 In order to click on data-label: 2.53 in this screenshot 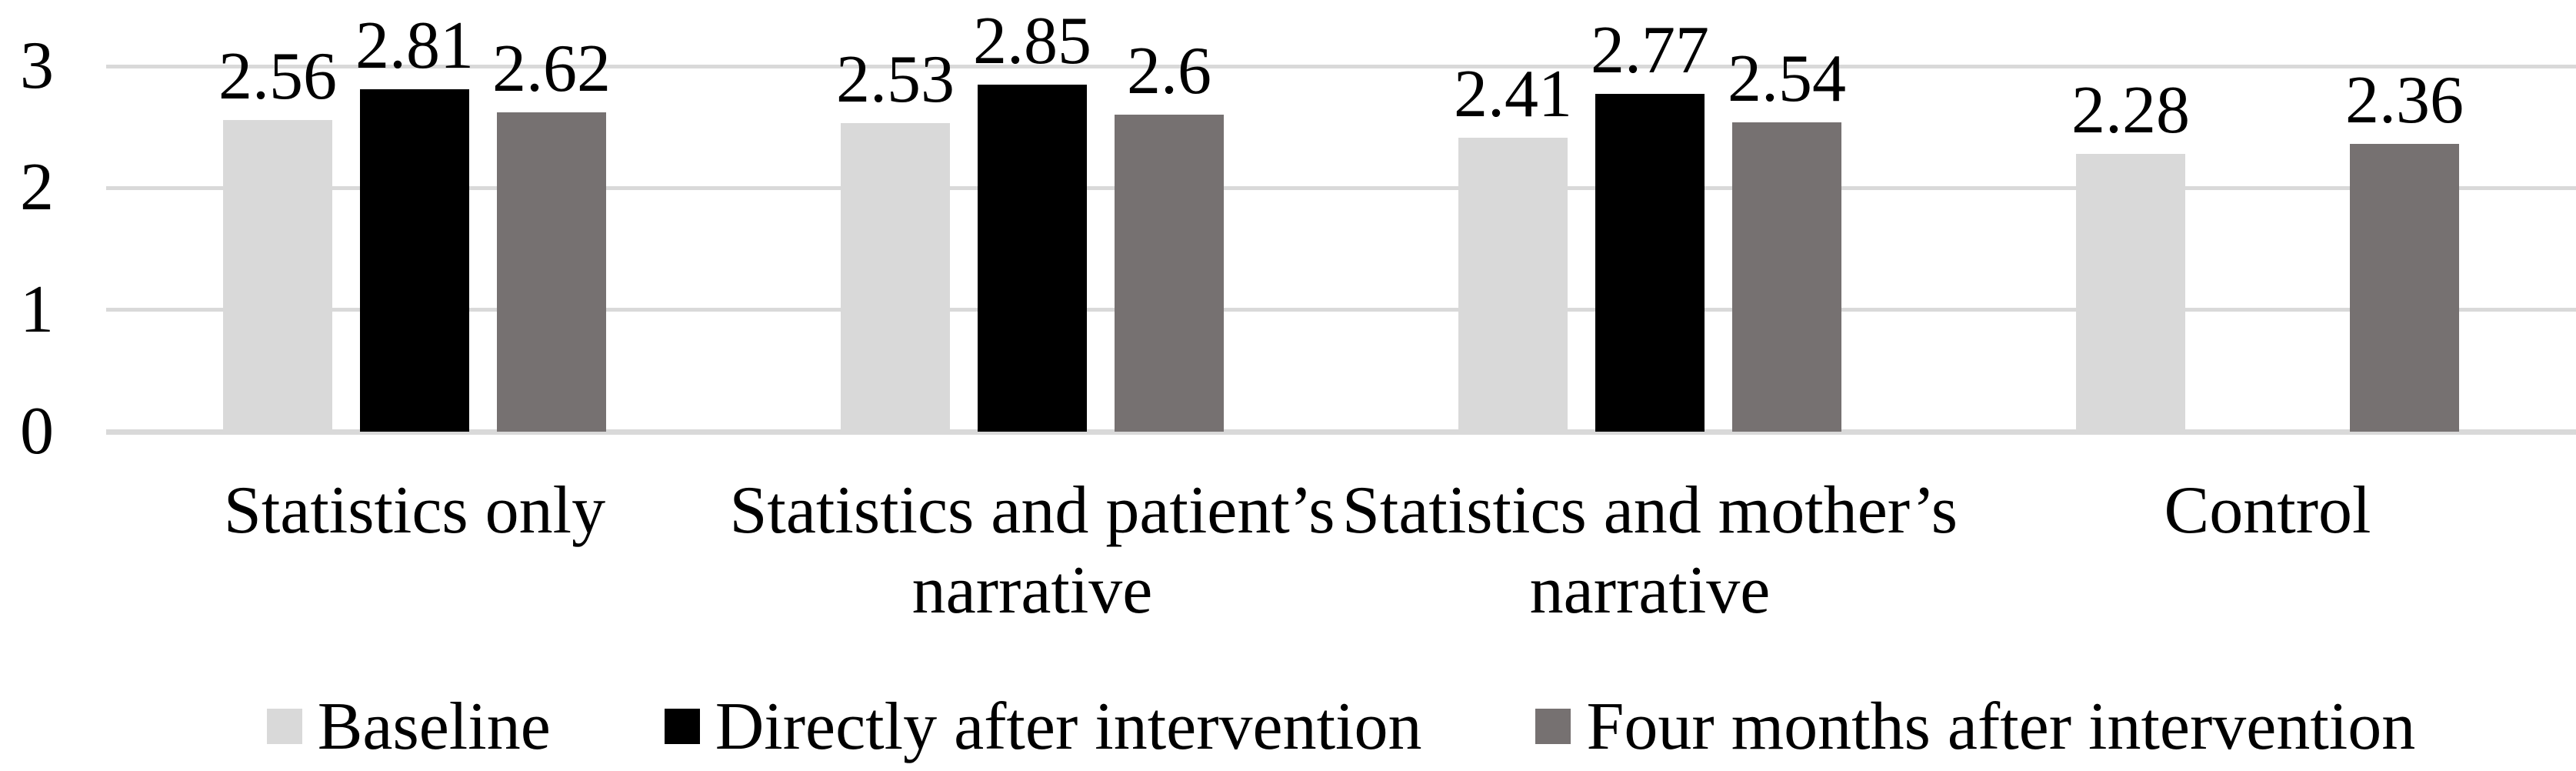, I will do `click(895, 79)`.